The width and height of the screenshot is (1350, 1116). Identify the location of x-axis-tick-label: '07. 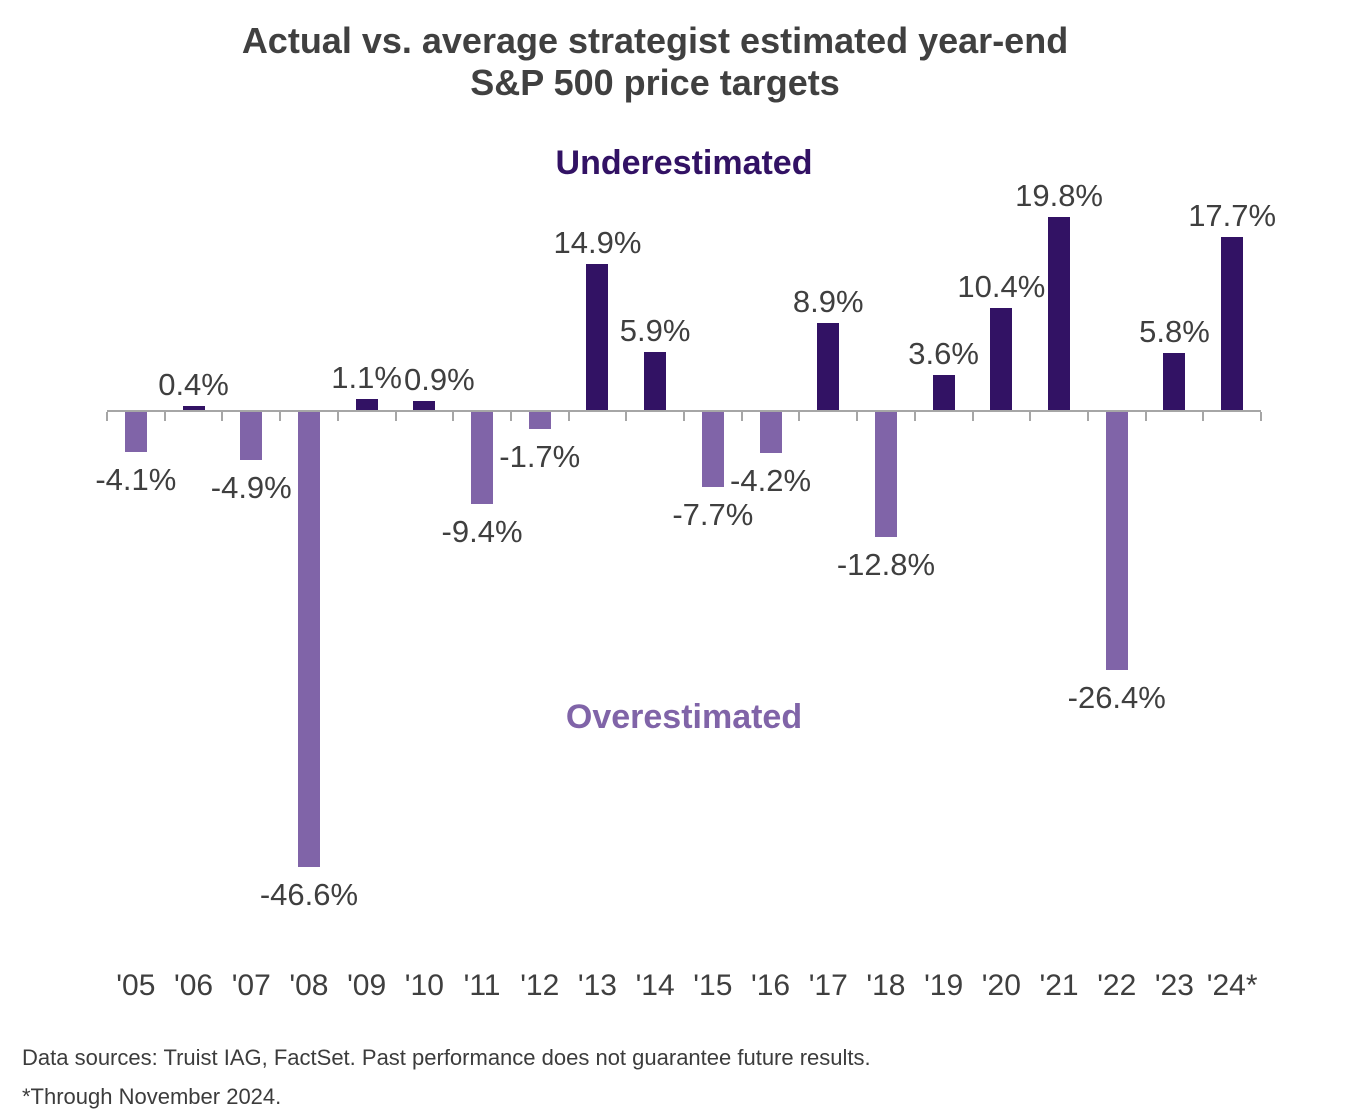
(251, 985).